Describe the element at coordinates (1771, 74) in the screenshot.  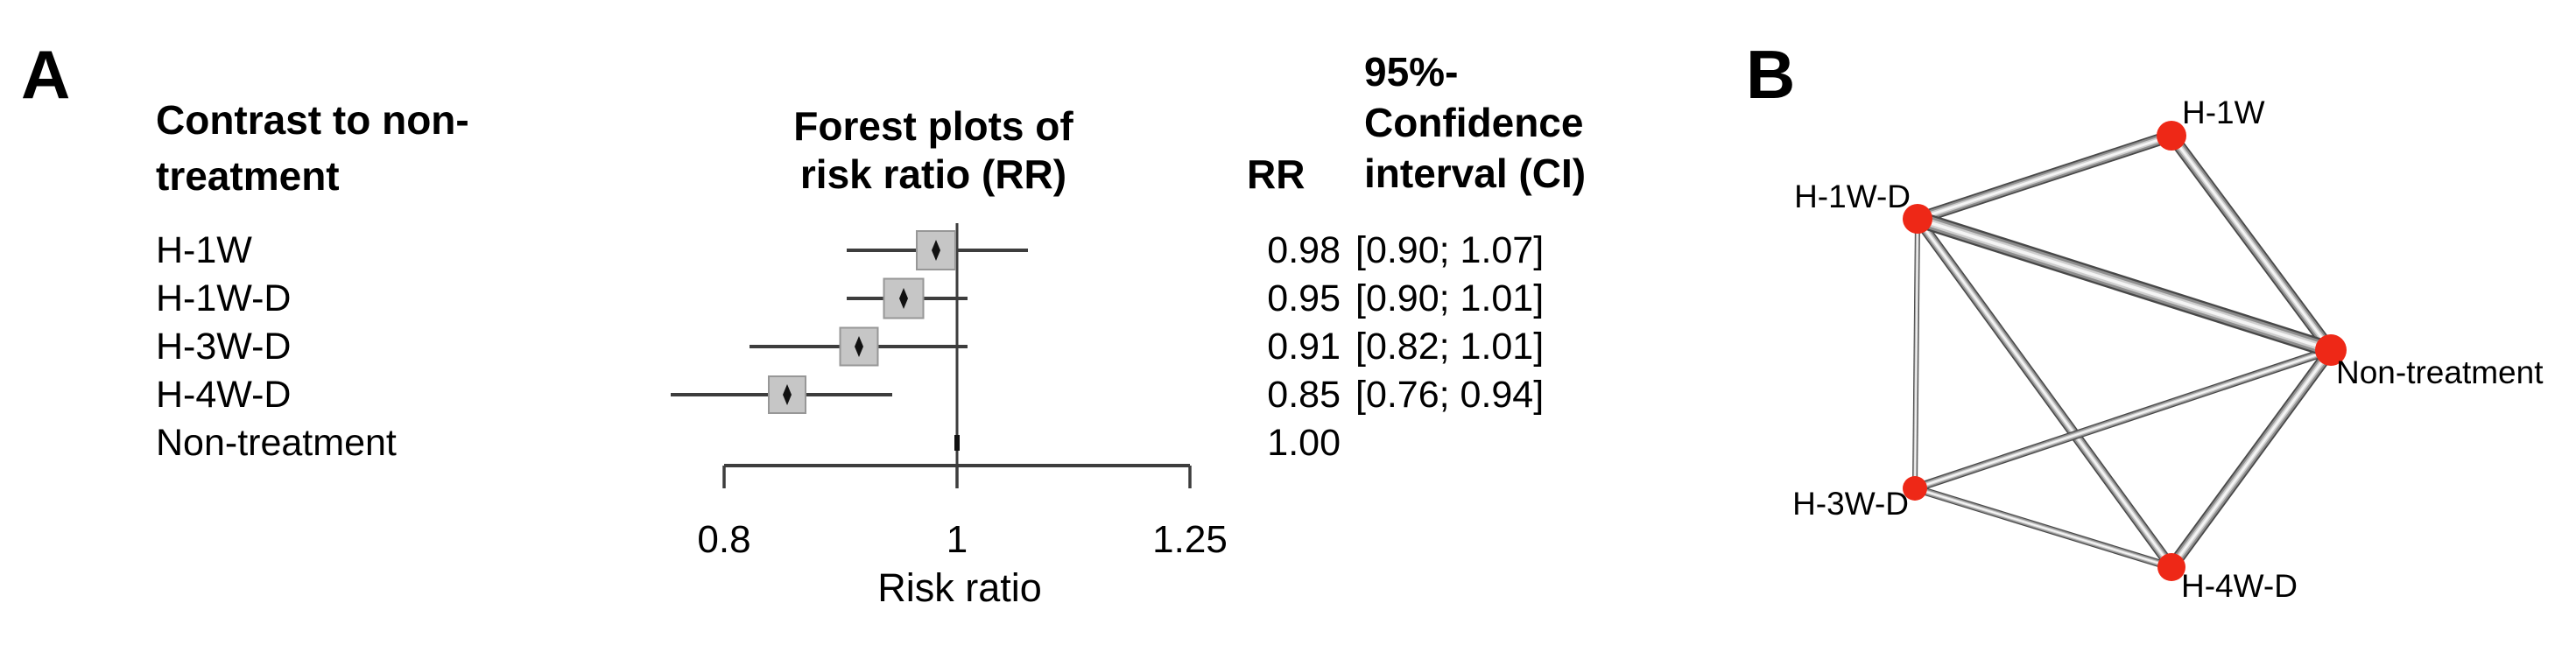
I see `panel-b-label: B` at that location.